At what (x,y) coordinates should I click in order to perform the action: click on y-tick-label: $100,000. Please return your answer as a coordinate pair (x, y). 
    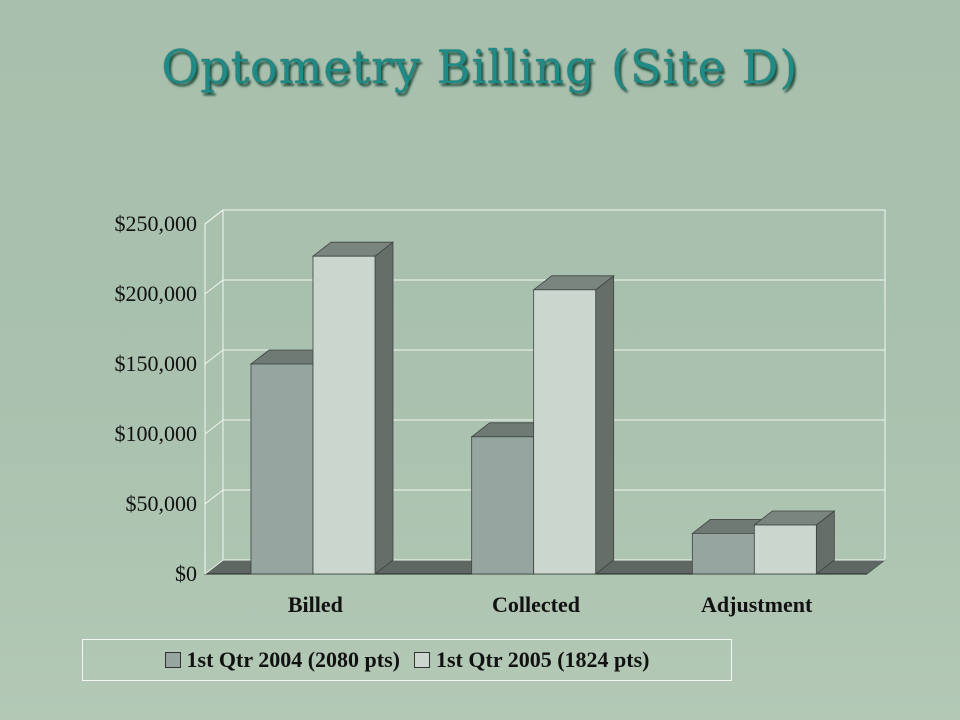
    Looking at the image, I should click on (156, 433).